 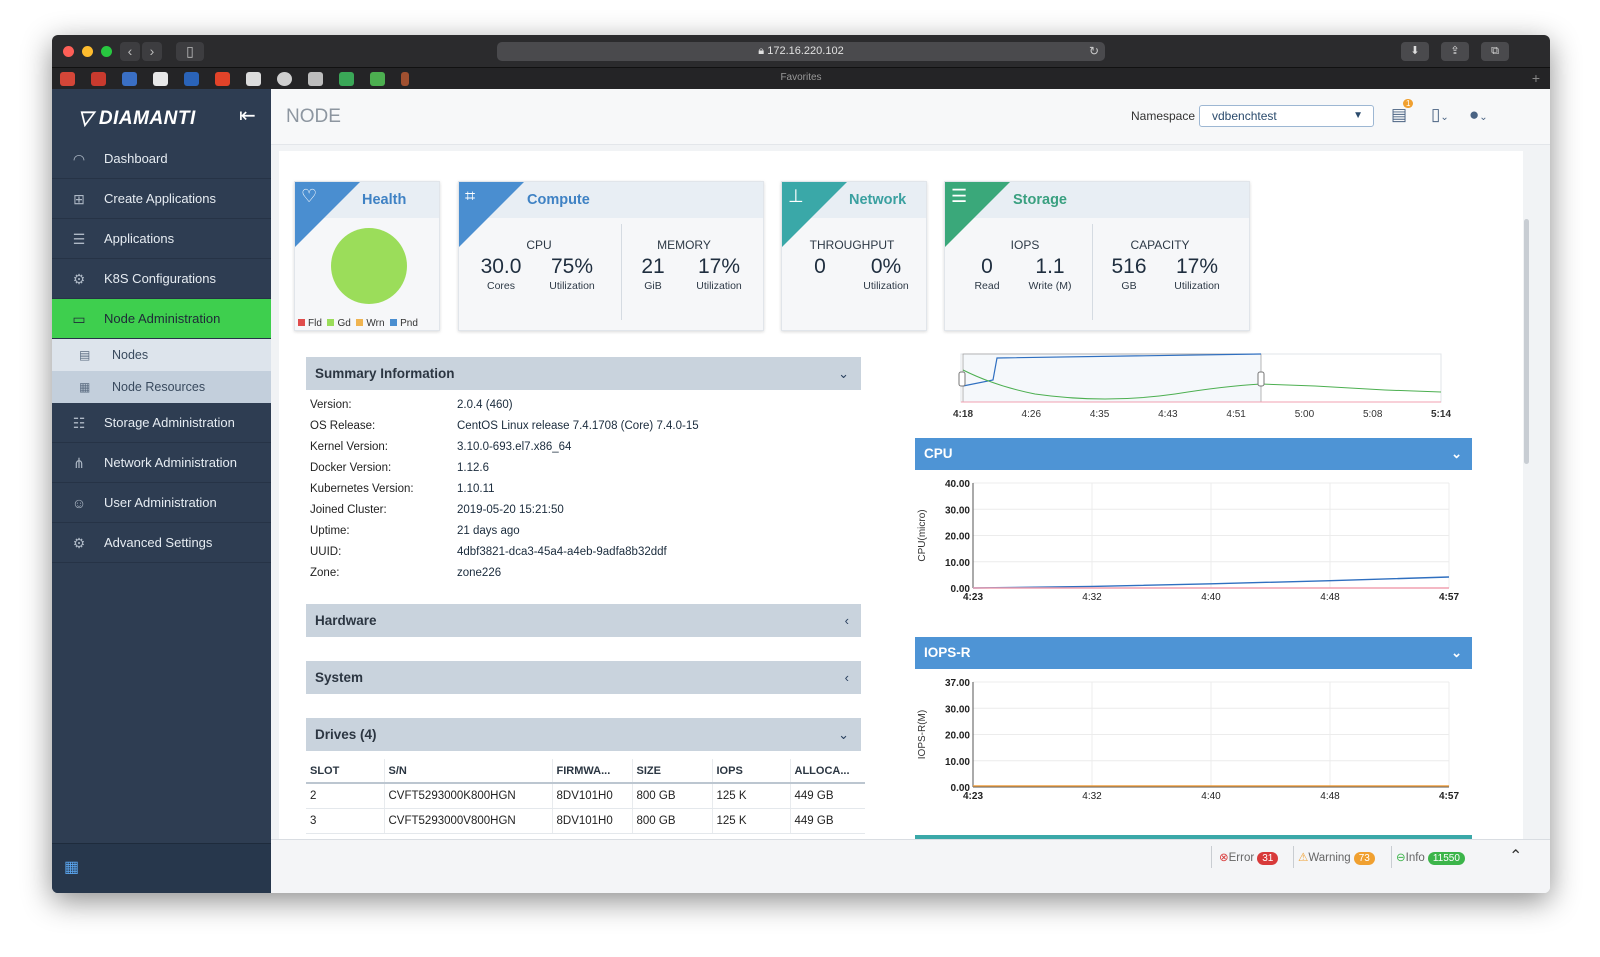 What do you see at coordinates (129, 79) in the screenshot?
I see `calendar-favicon-icon` at bounding box center [129, 79].